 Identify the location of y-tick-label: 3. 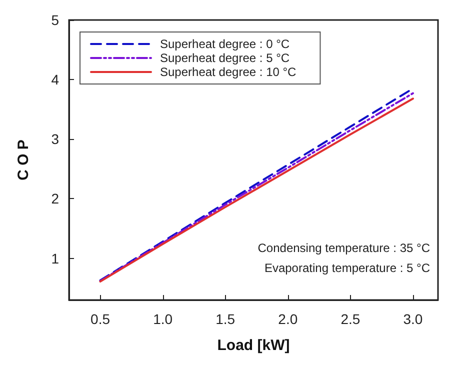
(55, 139).